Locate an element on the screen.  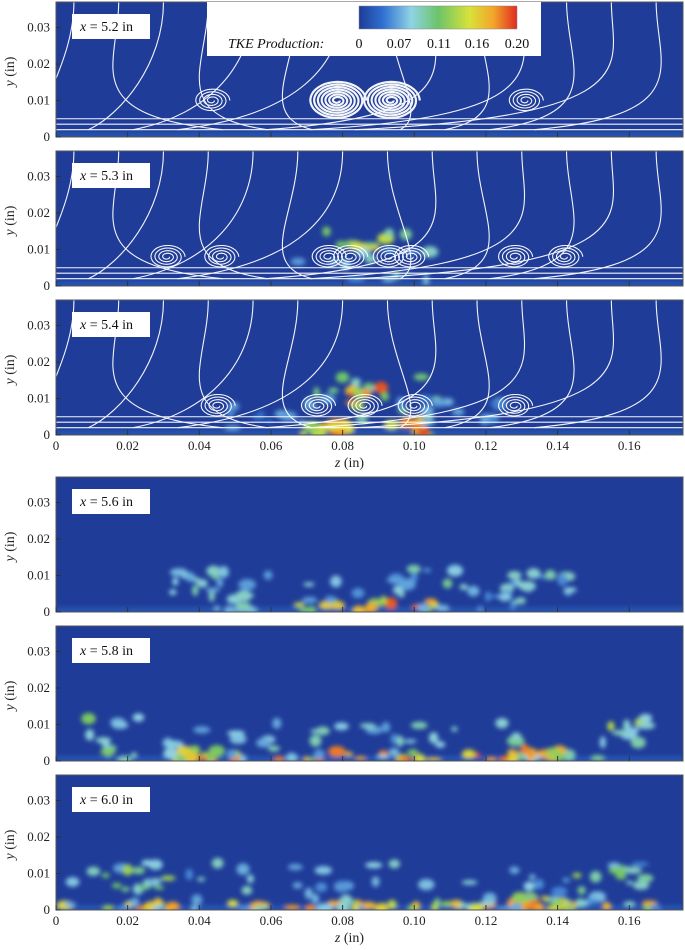
panel-label: x = 5.4 in is located at coordinates (106, 325).